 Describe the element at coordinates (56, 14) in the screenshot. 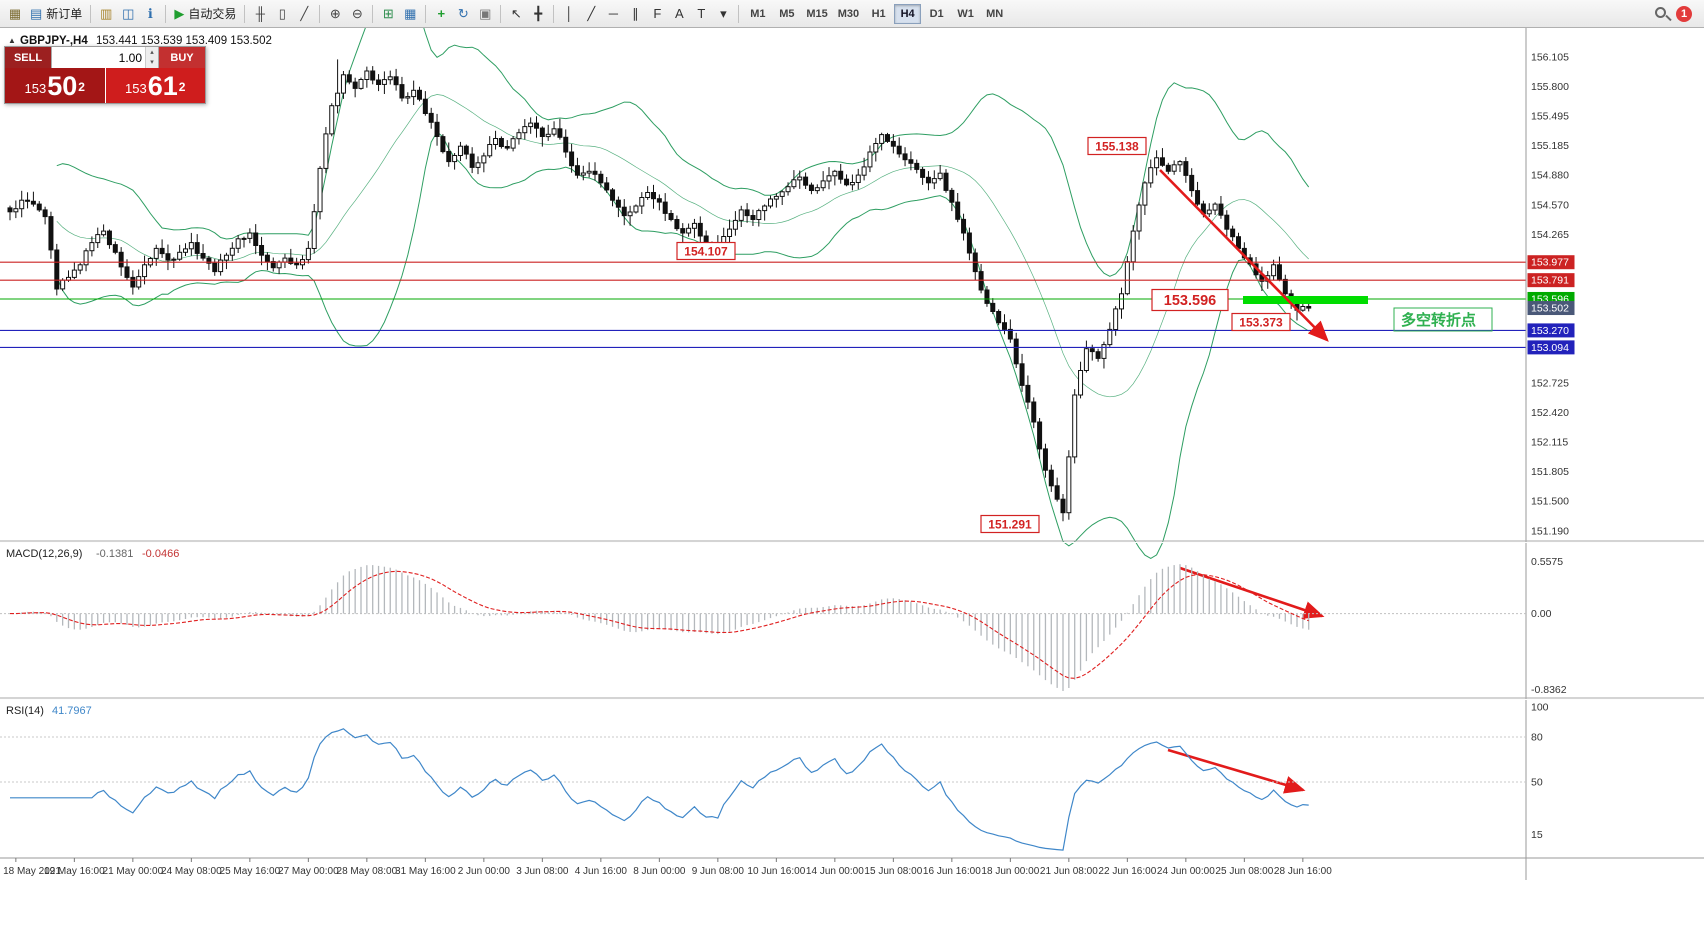

I see `new-order-button: ▤ 新订单` at that location.